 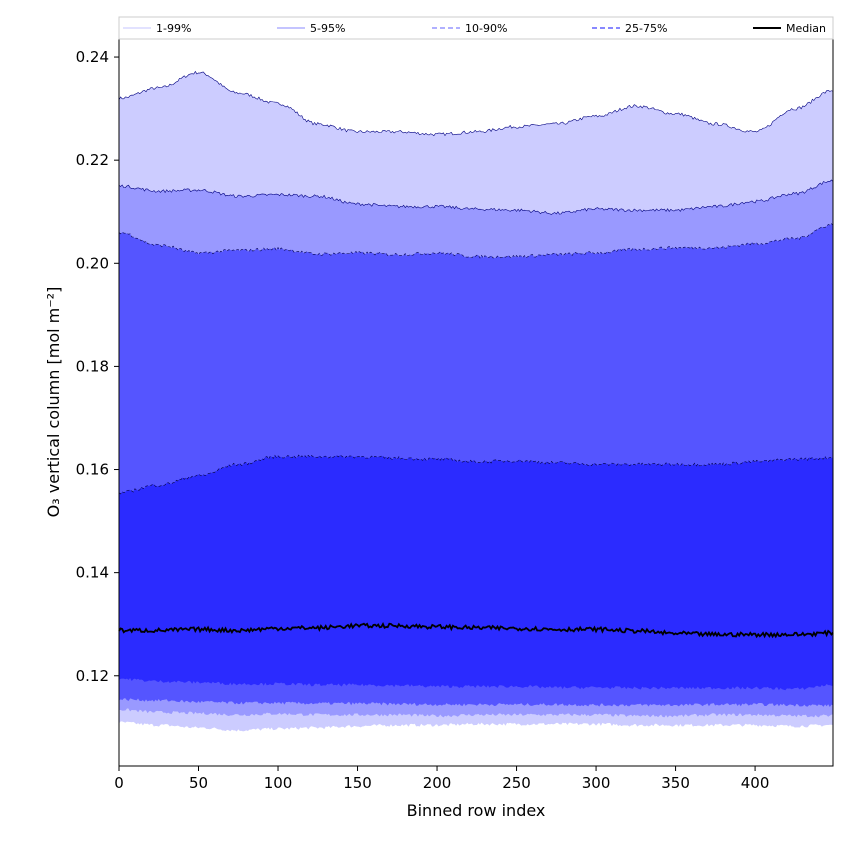 I want to click on x-tick-label: 250, so click(x=516, y=783).